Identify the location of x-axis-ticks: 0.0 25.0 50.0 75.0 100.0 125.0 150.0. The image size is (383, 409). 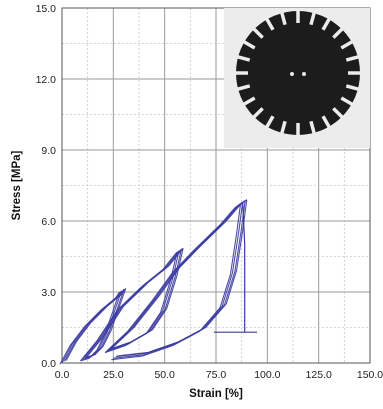
(219, 375).